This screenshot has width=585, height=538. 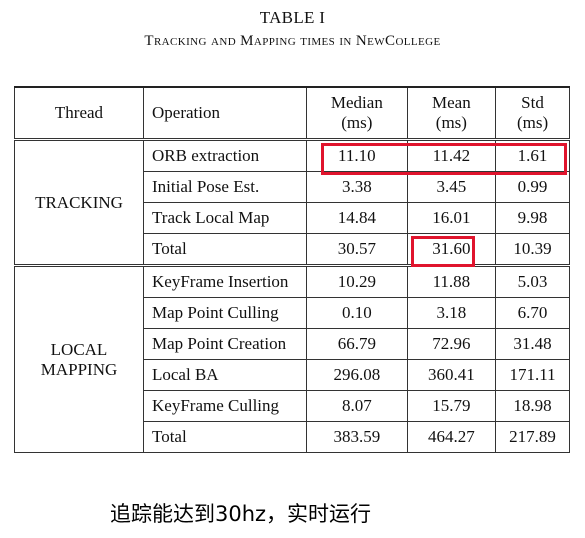 I want to click on median-cell: 383.59, so click(x=357, y=437).